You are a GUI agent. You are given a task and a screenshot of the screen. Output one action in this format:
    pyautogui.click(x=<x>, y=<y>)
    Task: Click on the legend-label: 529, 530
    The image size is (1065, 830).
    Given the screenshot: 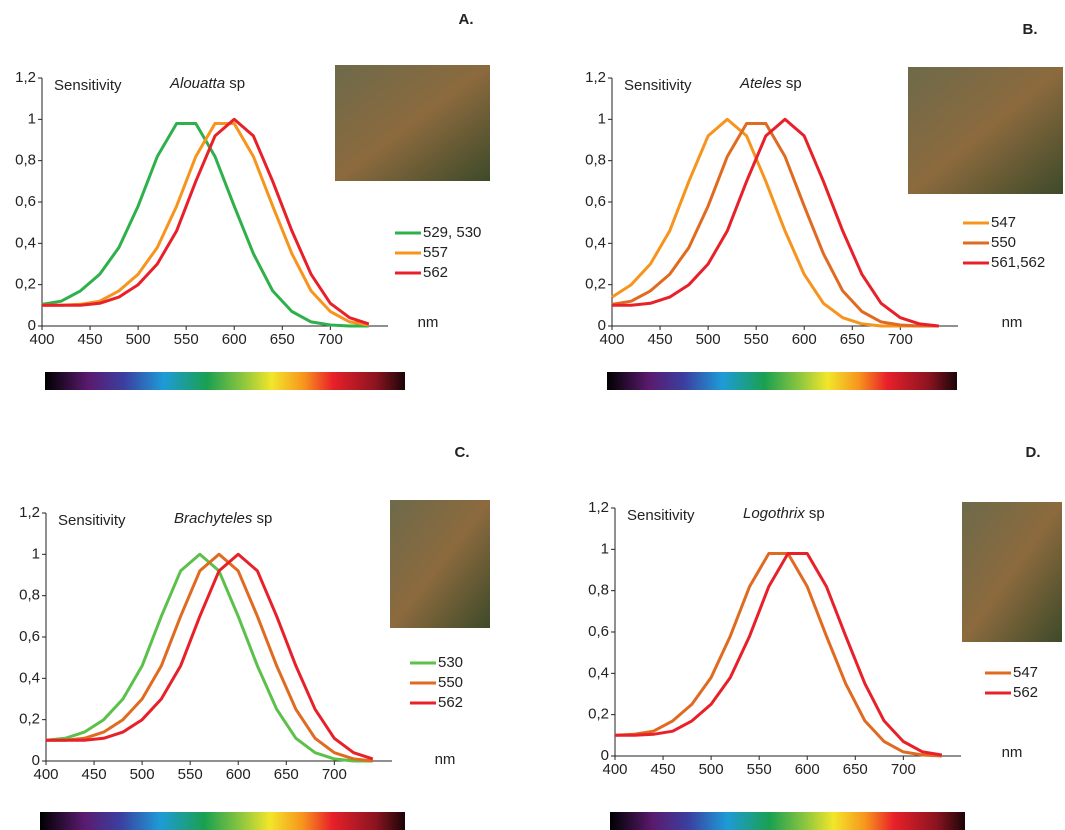 What is the action you would take?
    pyautogui.click(x=452, y=232)
    